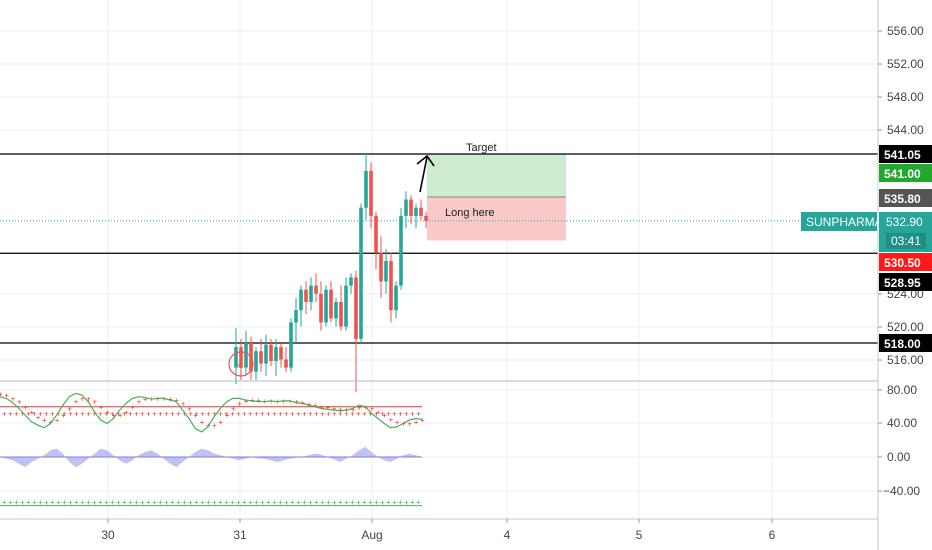  I want to click on svg-text: 518.00, so click(902, 344).